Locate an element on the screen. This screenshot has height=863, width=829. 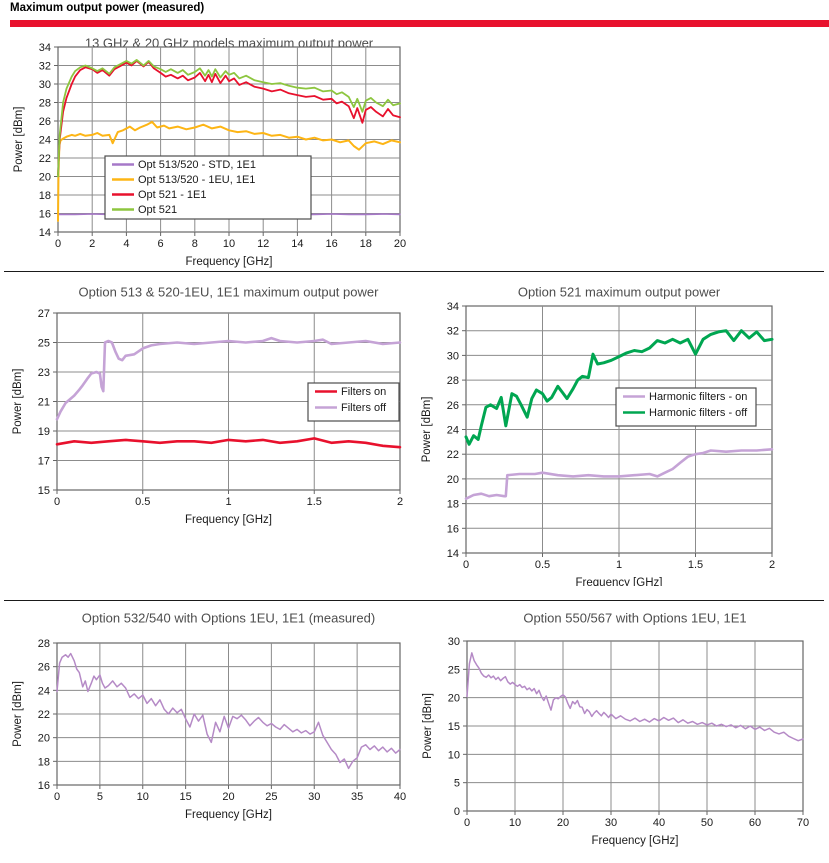
x-tick-label: 14 is located at coordinates (297, 244).